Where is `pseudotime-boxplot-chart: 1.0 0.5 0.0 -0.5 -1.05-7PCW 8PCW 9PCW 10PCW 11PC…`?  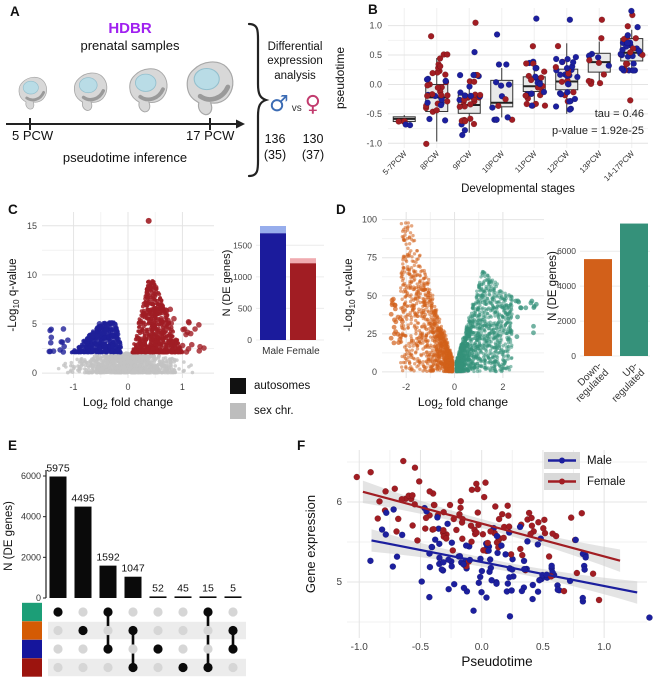 pseudotime-boxplot-chart: 1.0 0.5 0.0 -0.5 -1.05-7PCW 8PCW 9PCW 10PCW 11PC… is located at coordinates (490, 101).